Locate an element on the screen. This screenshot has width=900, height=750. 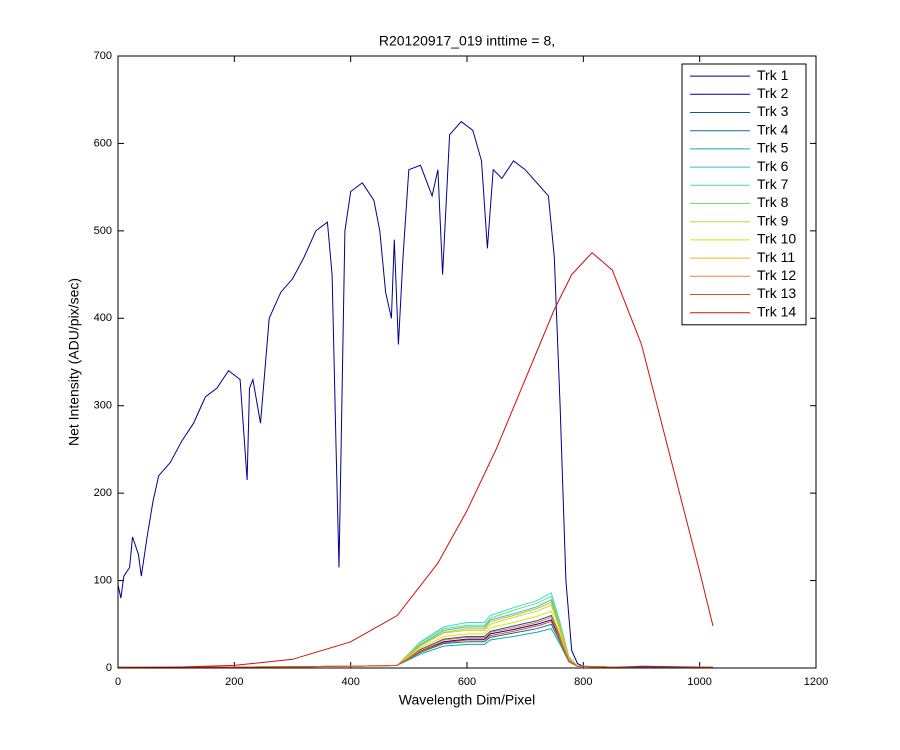
y-axis-label: Net Intensity (ADU/pix/sec) is located at coordinates (74, 362).